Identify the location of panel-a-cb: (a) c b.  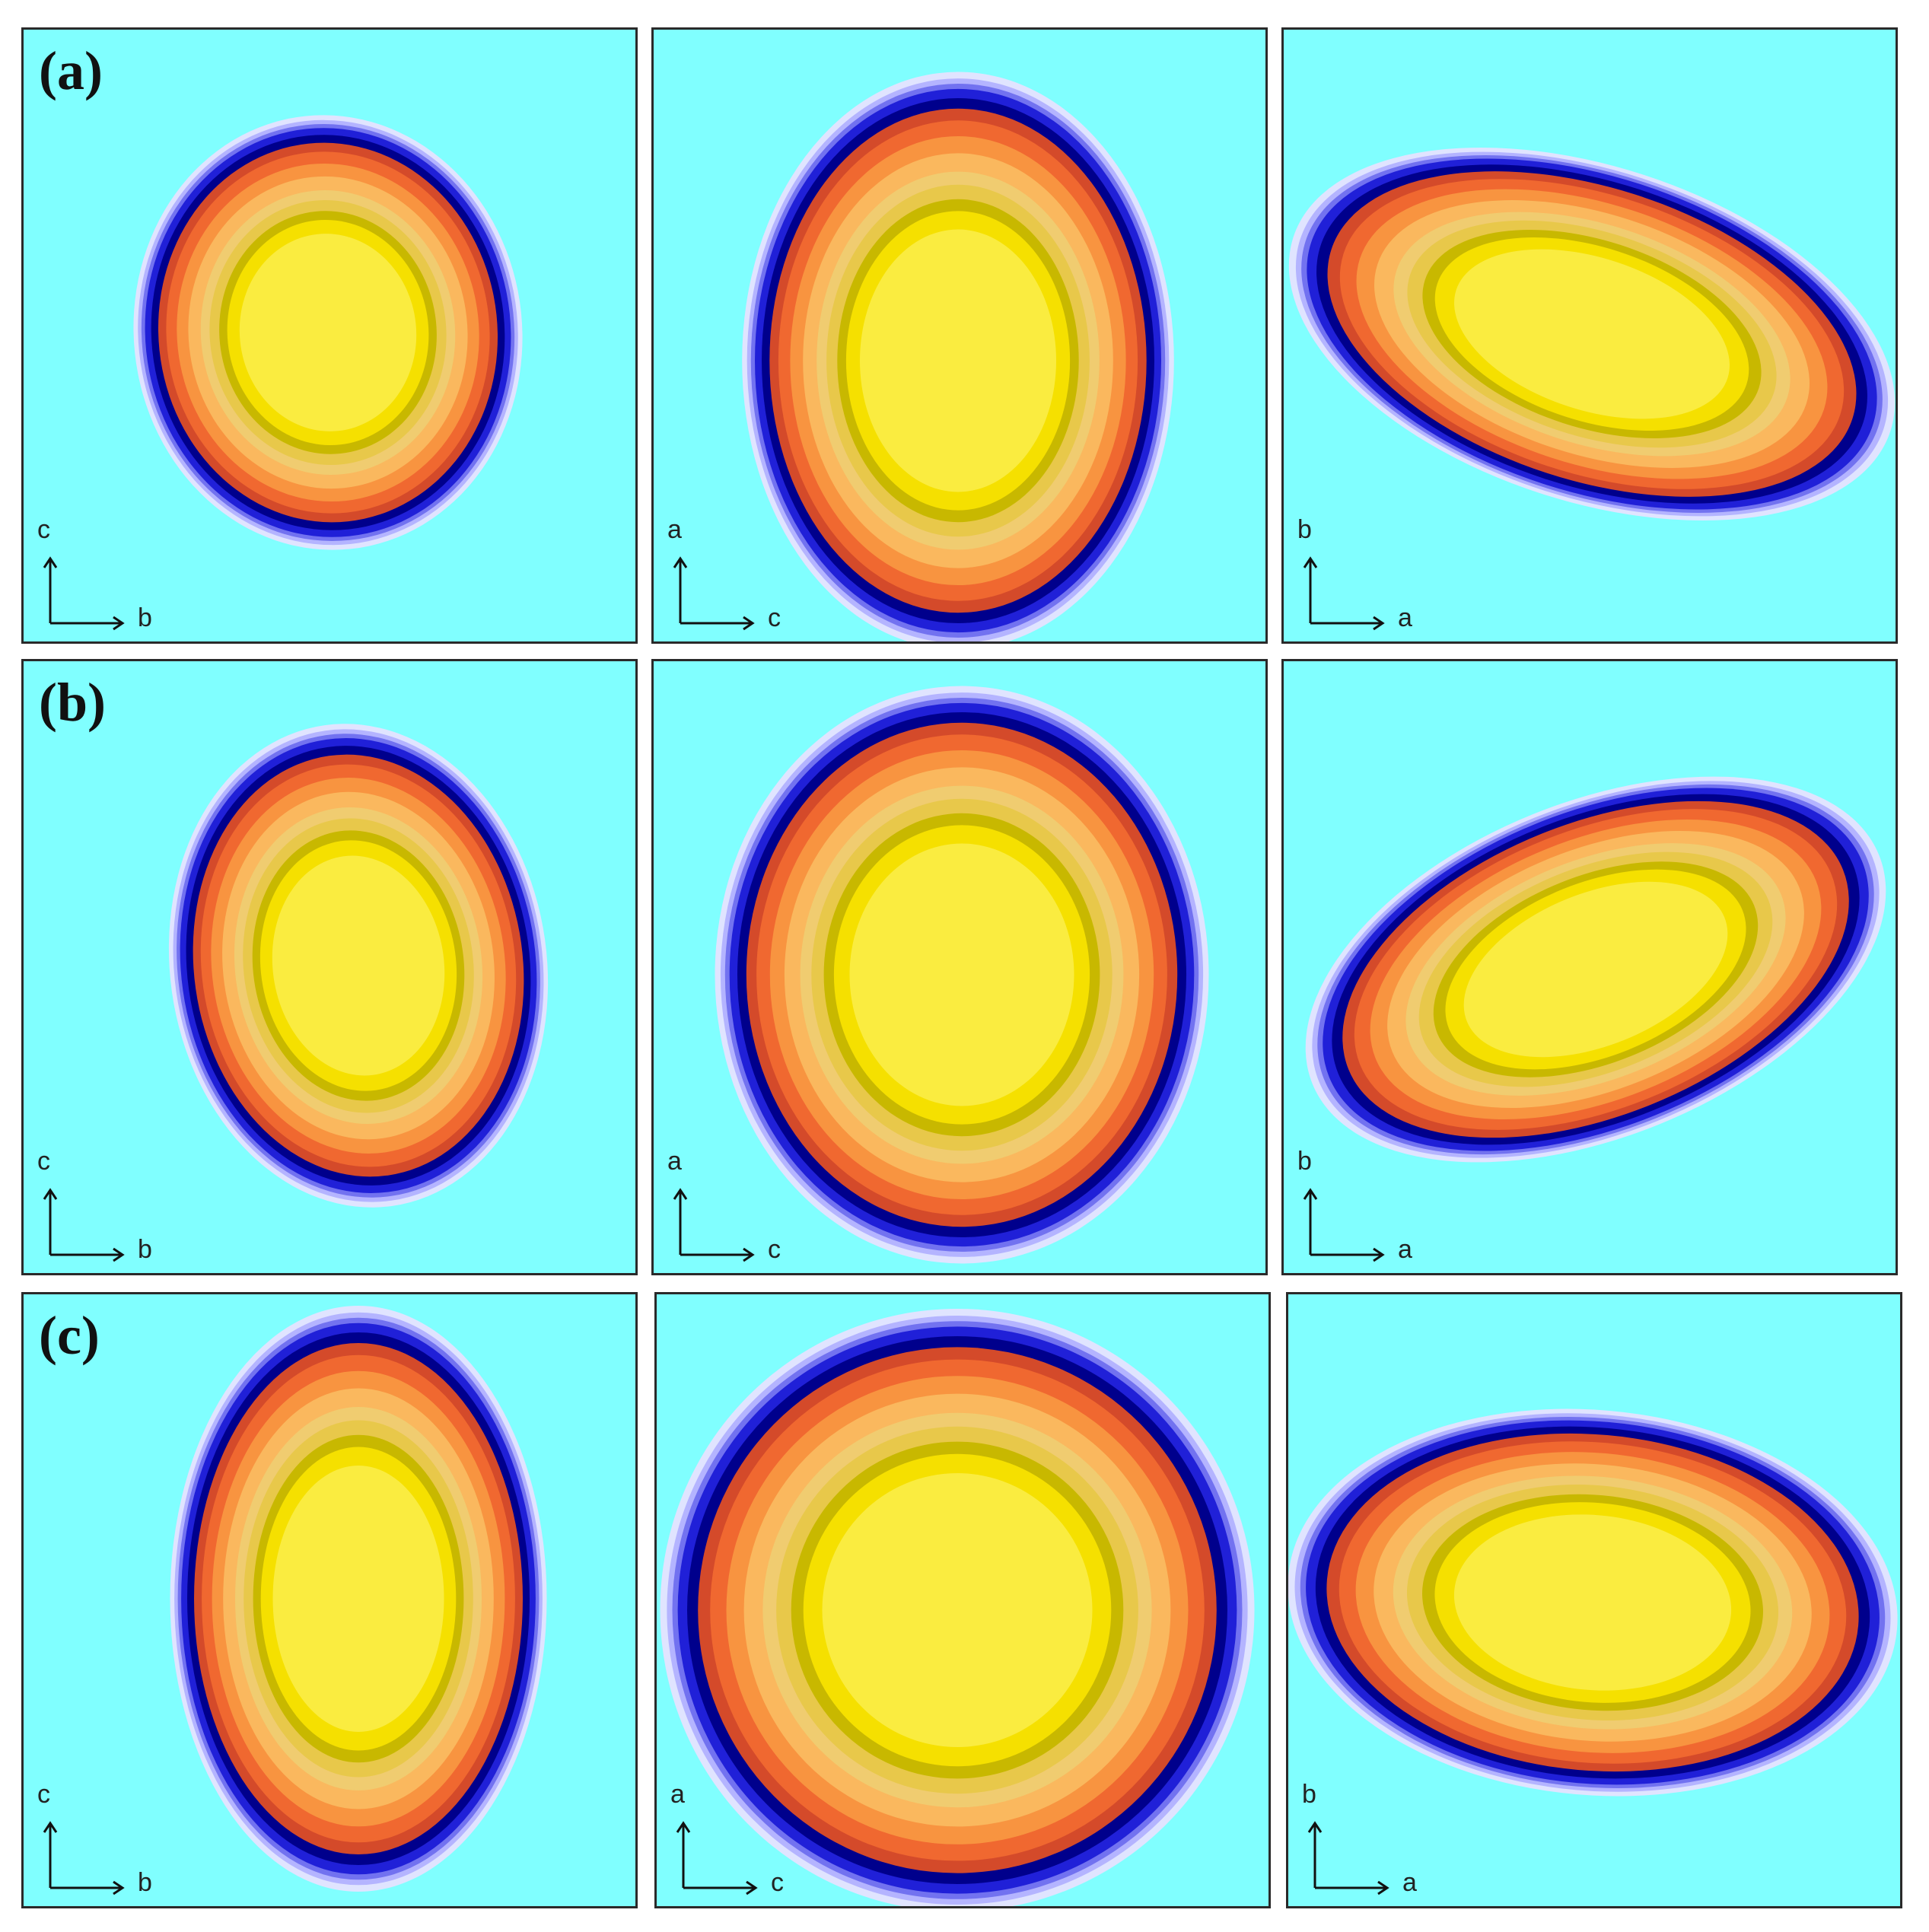
(329, 335).